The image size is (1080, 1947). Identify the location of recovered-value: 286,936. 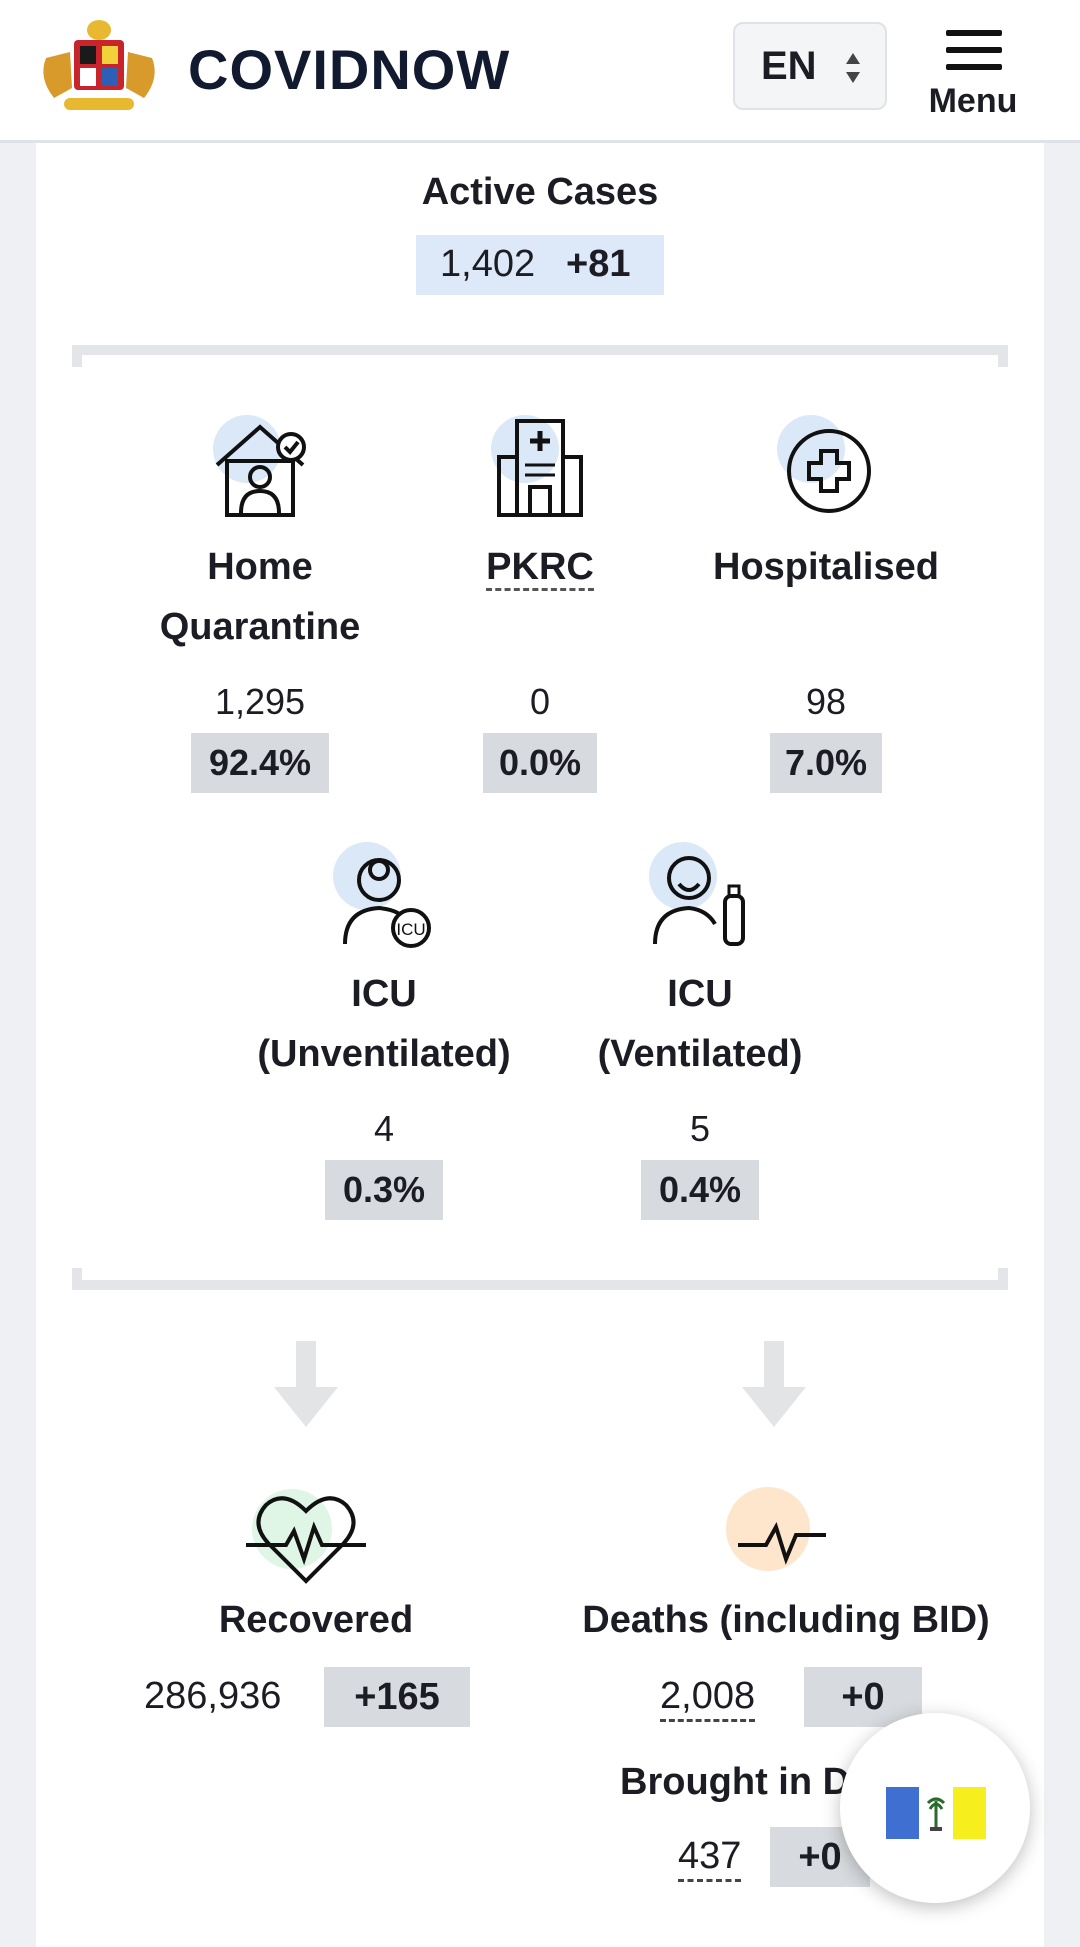
(213, 1696).